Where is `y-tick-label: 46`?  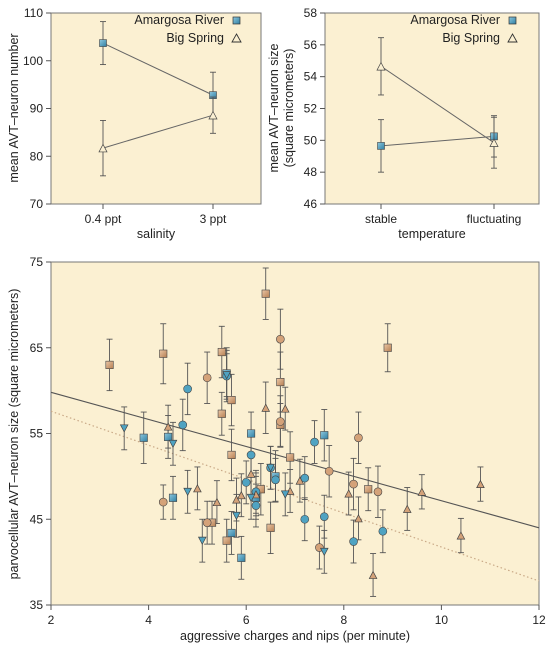 y-tick-label: 46 is located at coordinates (311, 204).